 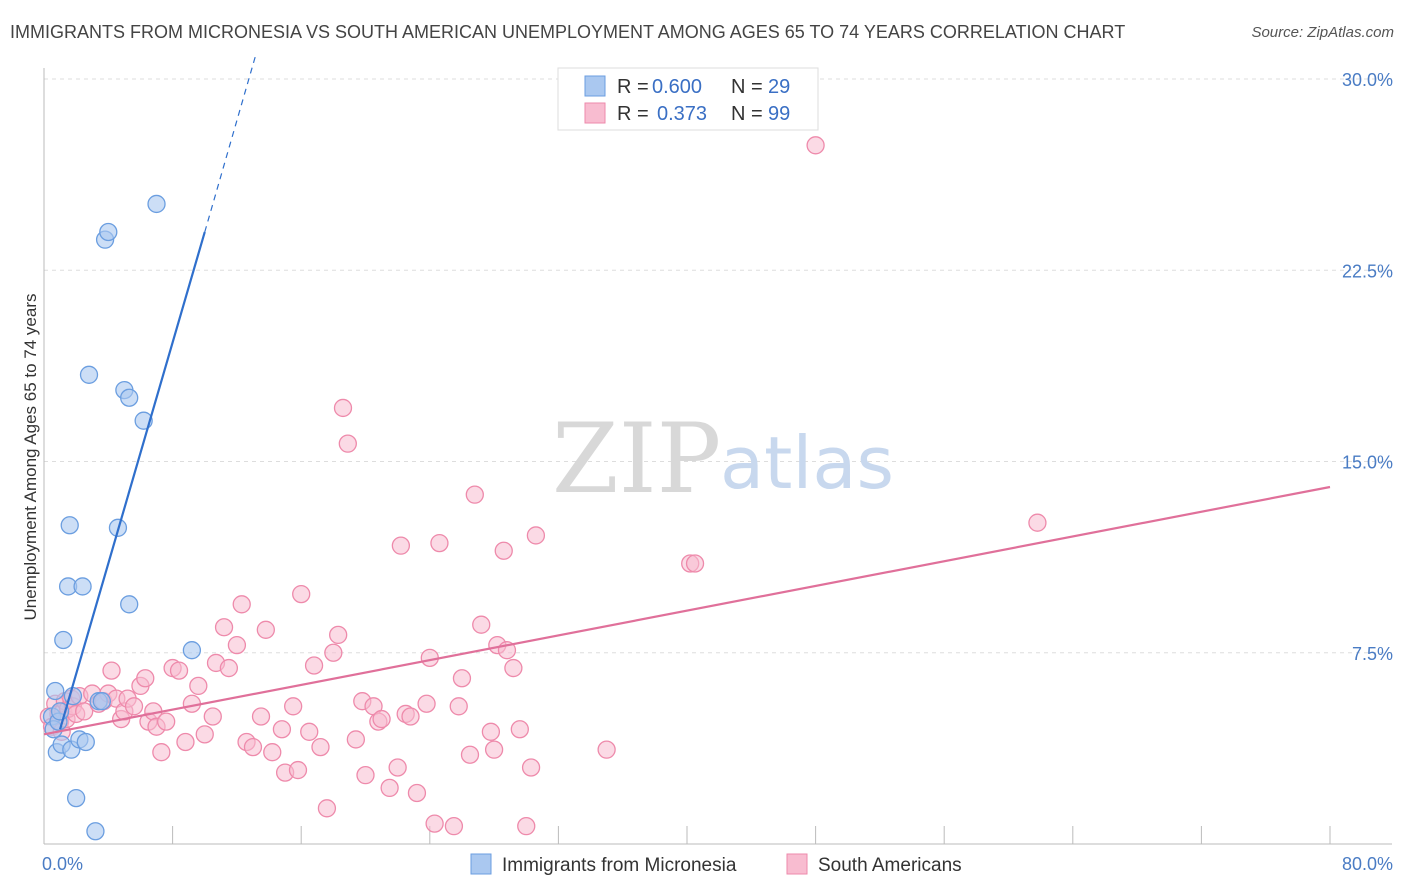 I want to click on bottom-legend-label-south-americans: South Americans, so click(x=890, y=865).